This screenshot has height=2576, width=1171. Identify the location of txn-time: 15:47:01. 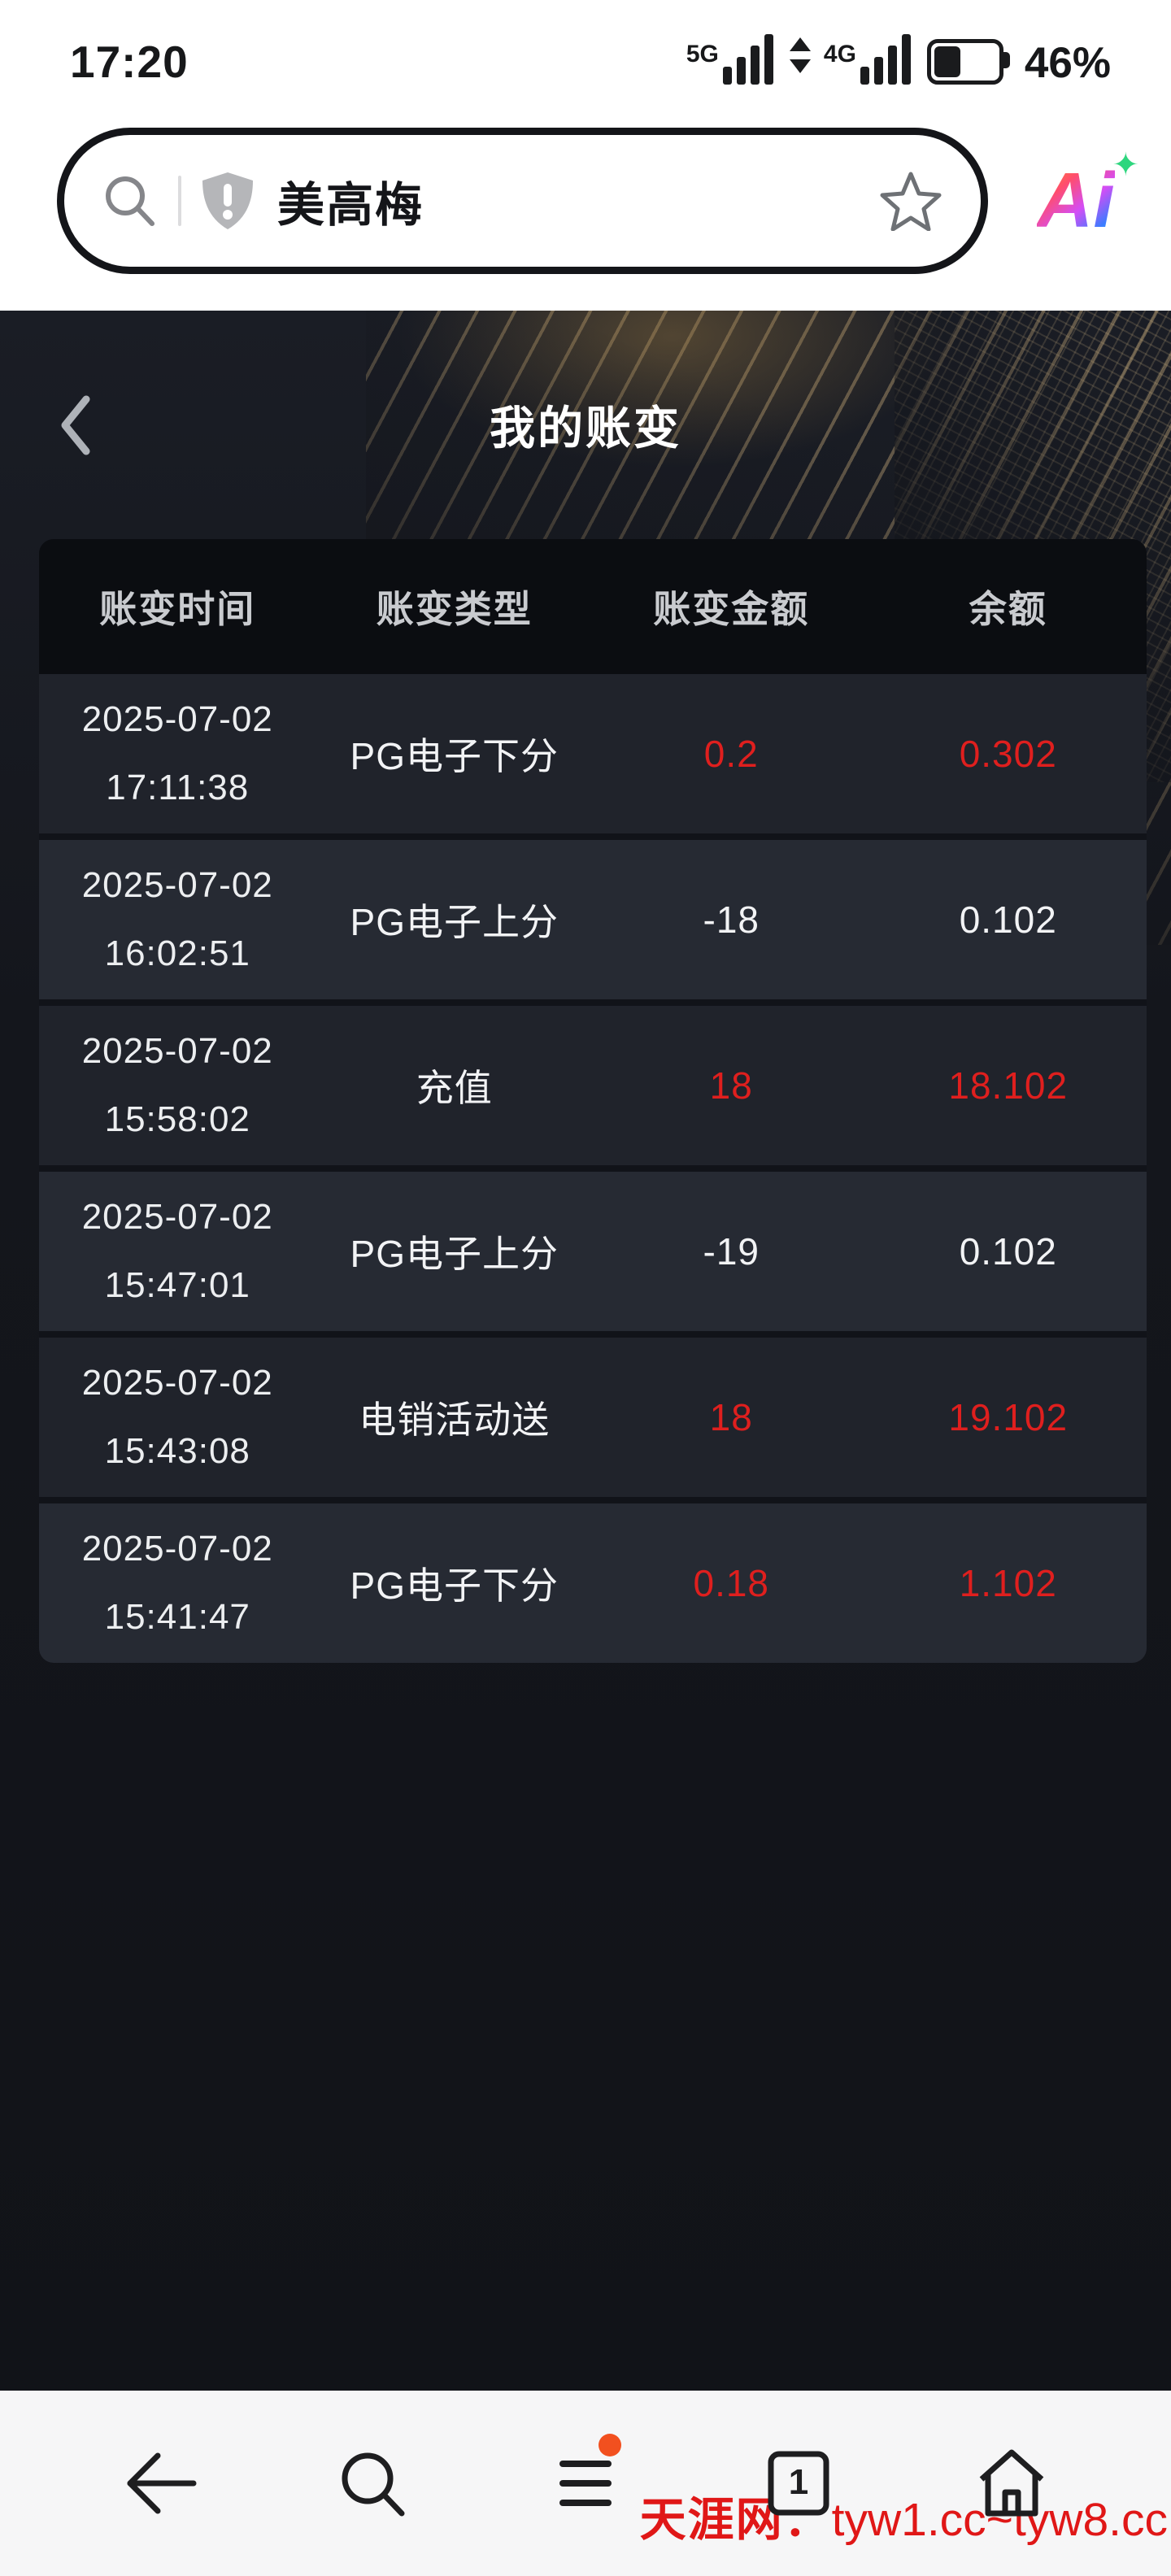
(177, 1285).